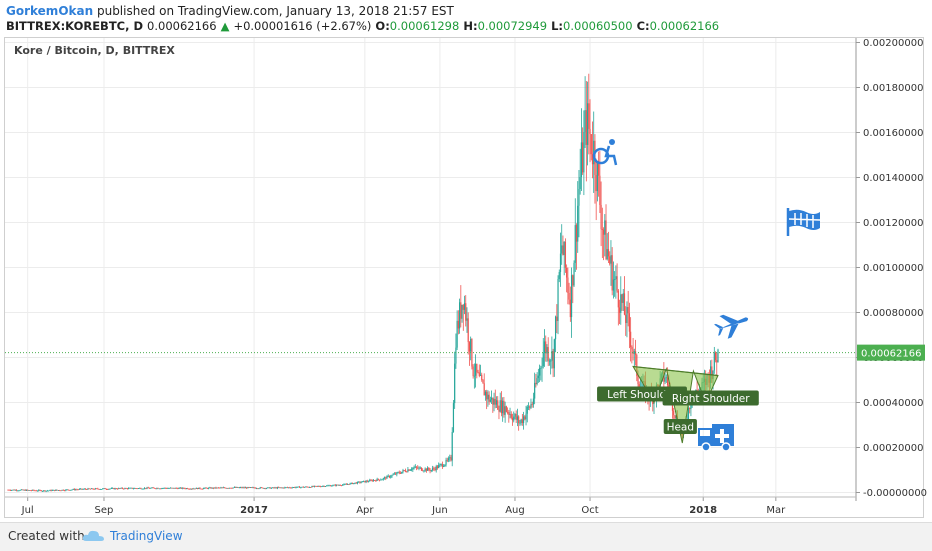  Describe the element at coordinates (146, 536) in the screenshot. I see `tradingview-link: TradingView` at that location.